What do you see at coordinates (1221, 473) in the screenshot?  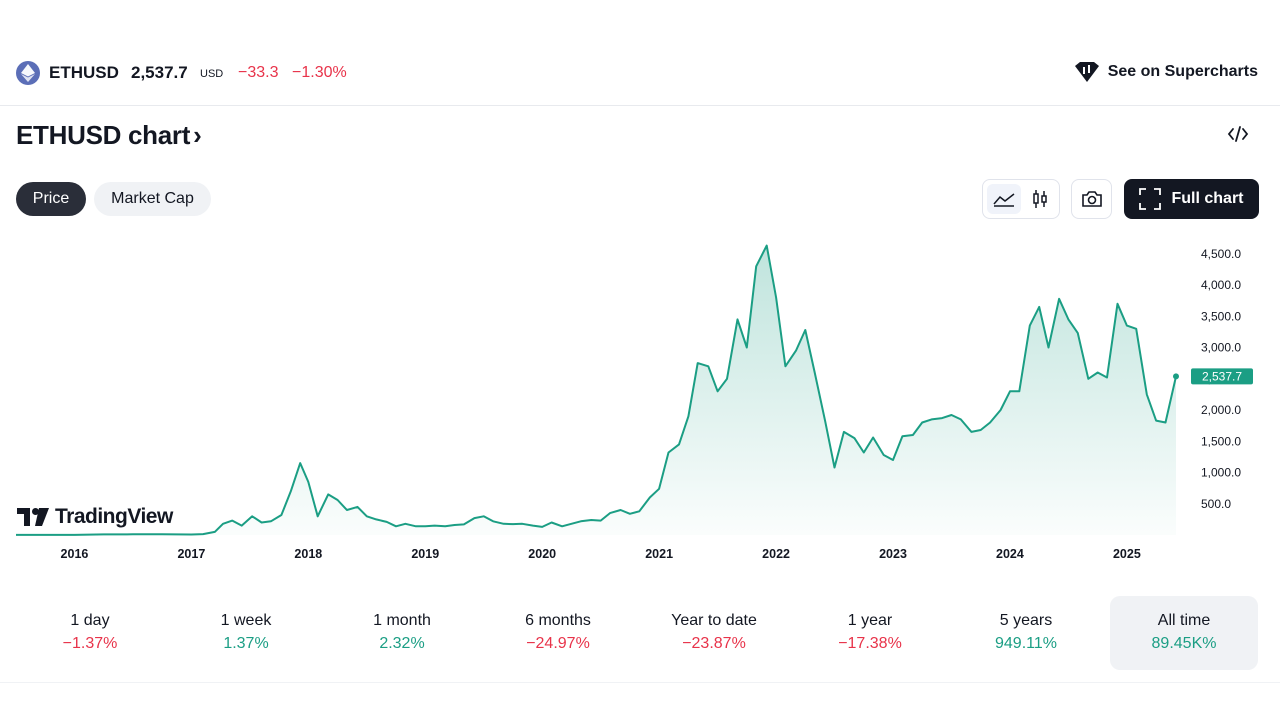 I see `y-tick-label: 1,000.0` at bounding box center [1221, 473].